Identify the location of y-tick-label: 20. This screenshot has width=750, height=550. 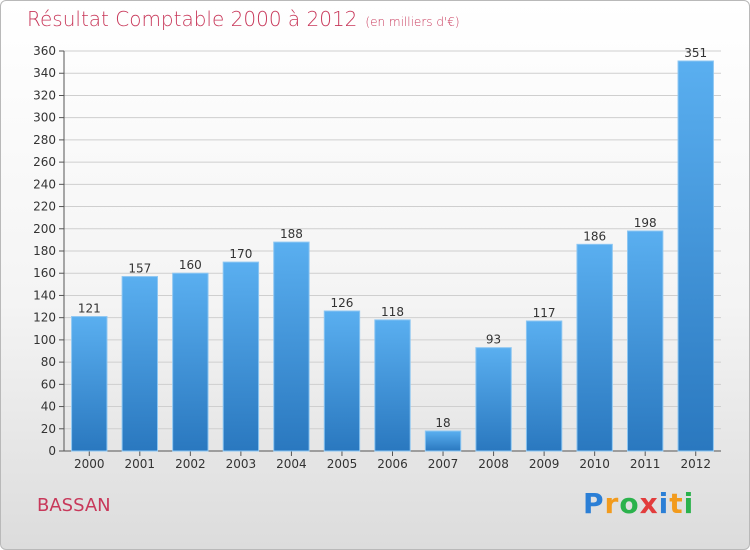
(48, 429).